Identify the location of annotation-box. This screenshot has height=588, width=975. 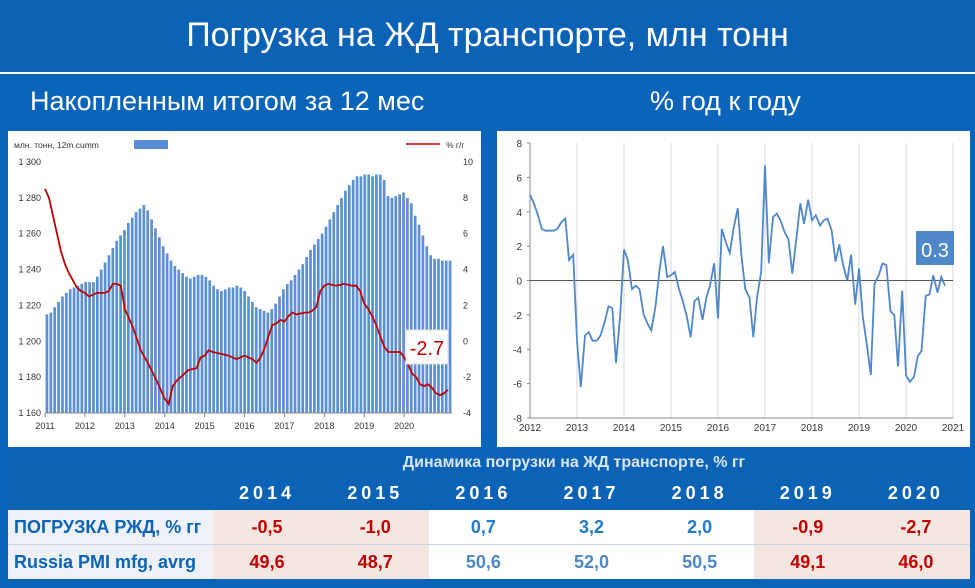
(427, 347).